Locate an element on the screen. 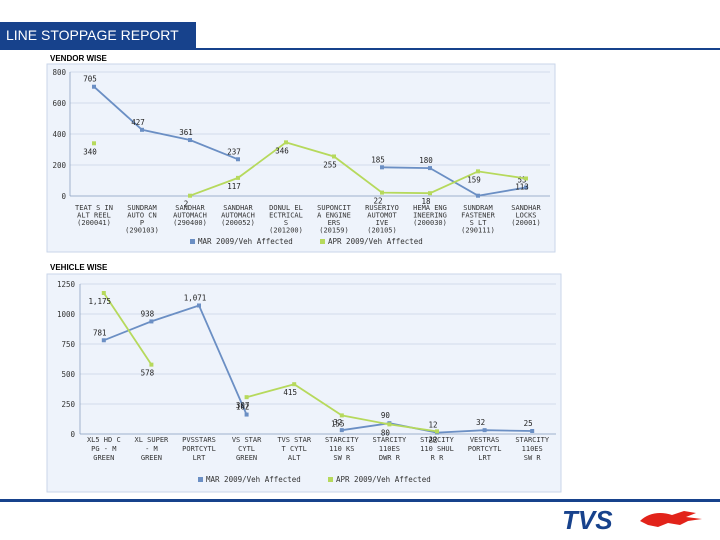 The width and height of the screenshot is (720, 540). vehicle-category-label: DWR R is located at coordinates (390, 458).